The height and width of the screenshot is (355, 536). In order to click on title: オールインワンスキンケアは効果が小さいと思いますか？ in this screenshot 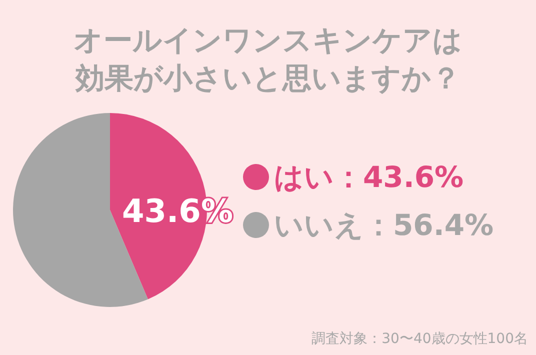, I will do `click(268, 59)`.